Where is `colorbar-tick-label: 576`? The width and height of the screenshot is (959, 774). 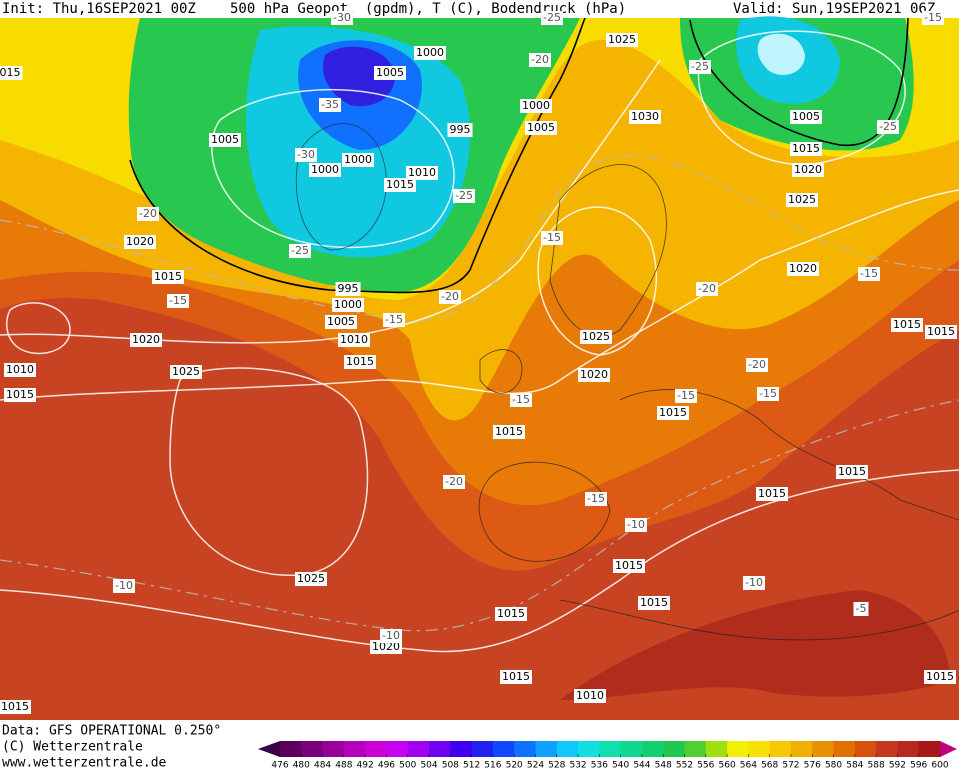
colorbar-tick-label: 576 is located at coordinates (812, 766).